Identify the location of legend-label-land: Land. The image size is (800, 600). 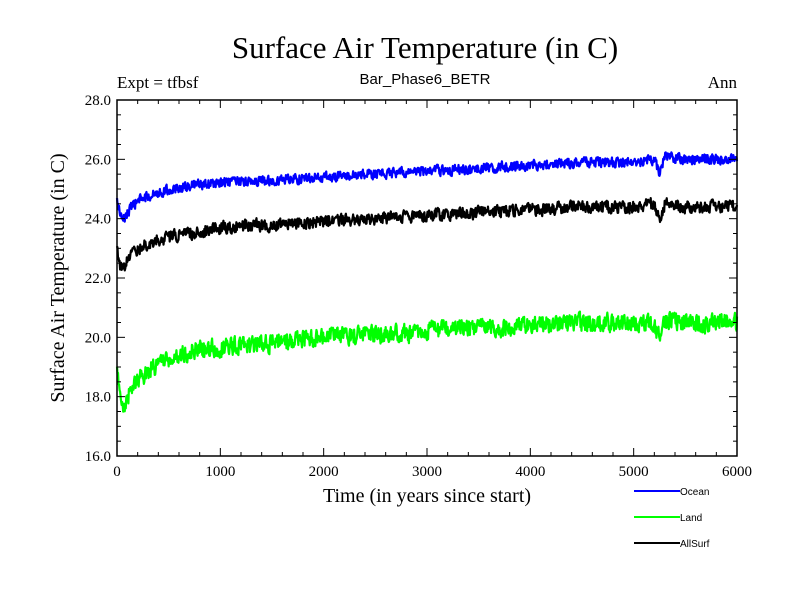
(691, 518).